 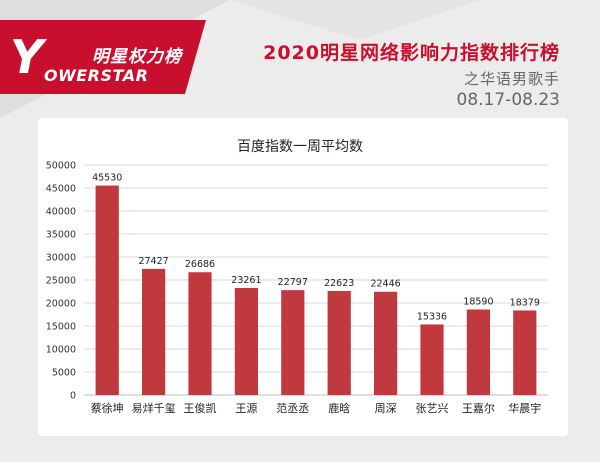 I want to click on powerstar-logo: Y 明星权力榜 OWERSTAR, so click(x=105, y=58).